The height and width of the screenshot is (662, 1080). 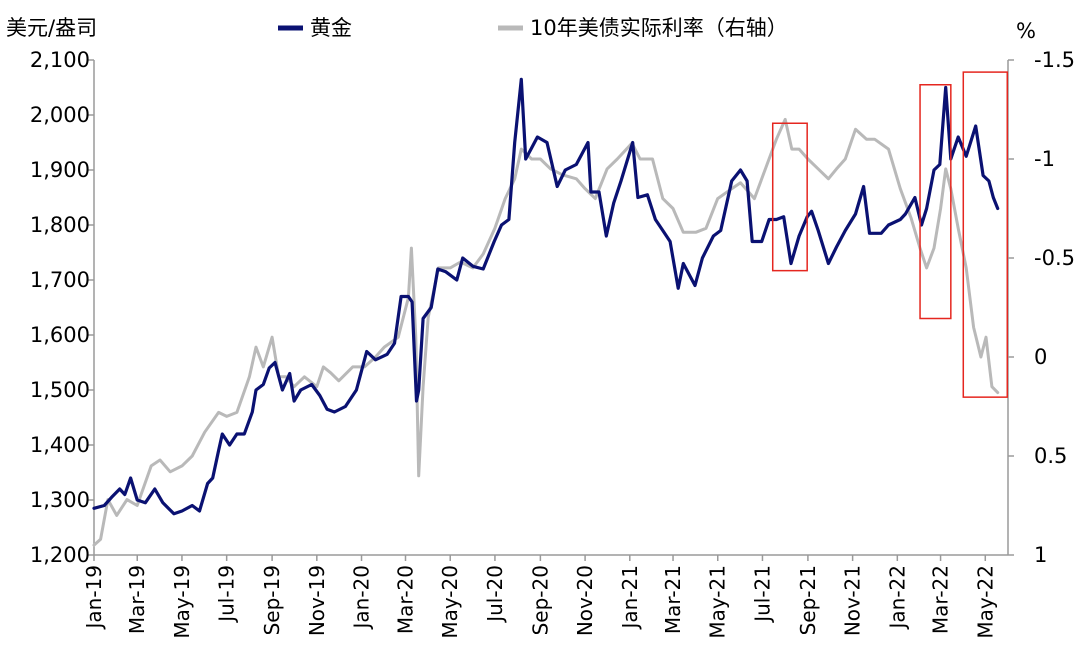 What do you see at coordinates (718, 602) in the screenshot?
I see `x-tick-label: May-21` at bounding box center [718, 602].